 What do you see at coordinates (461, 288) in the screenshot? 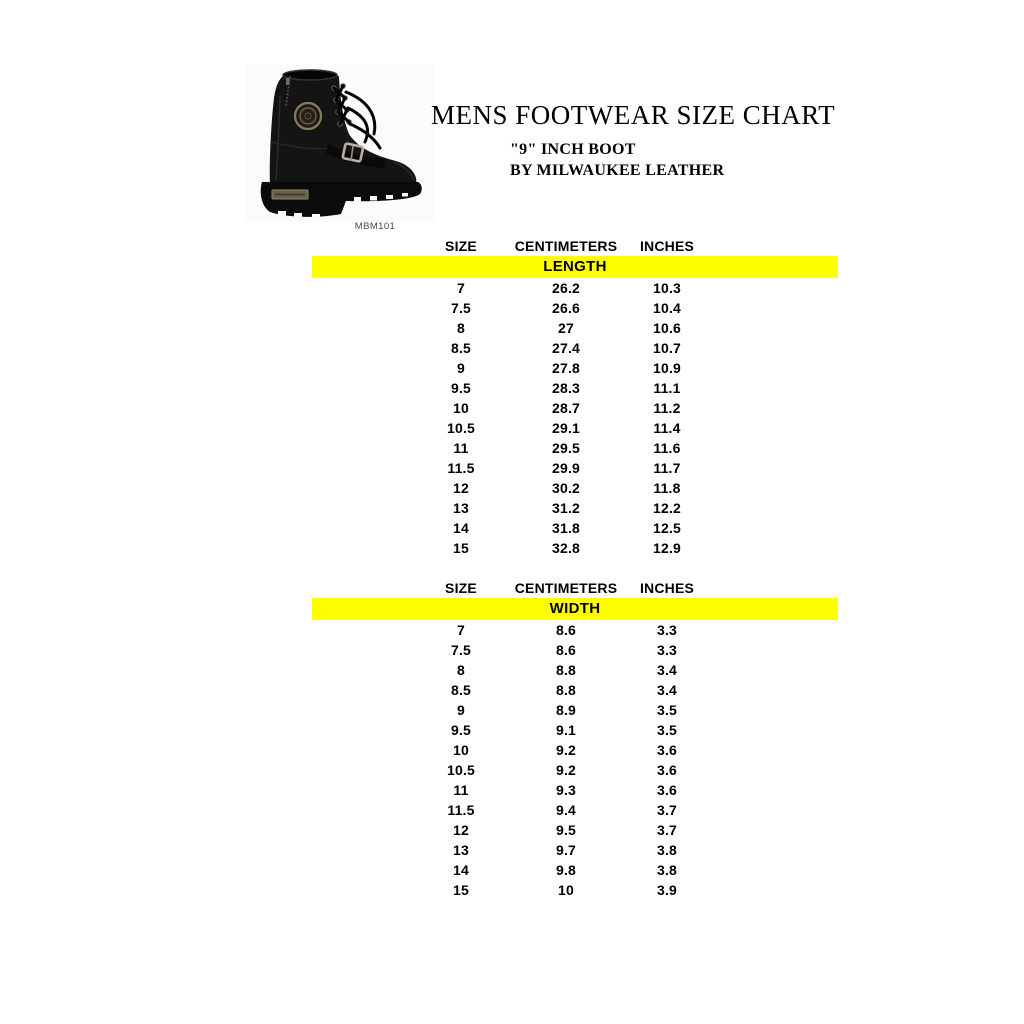
I see `cell: 7` at bounding box center [461, 288].